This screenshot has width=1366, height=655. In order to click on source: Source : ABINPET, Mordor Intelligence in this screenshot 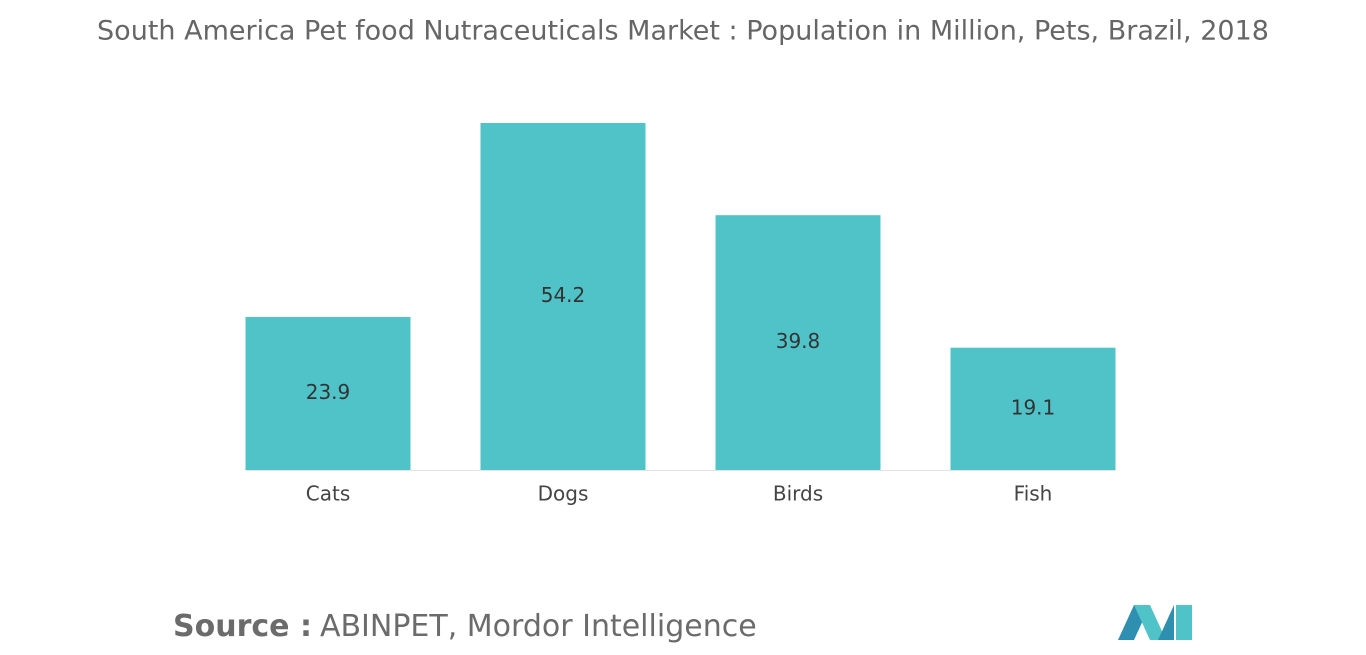, I will do `click(465, 626)`.